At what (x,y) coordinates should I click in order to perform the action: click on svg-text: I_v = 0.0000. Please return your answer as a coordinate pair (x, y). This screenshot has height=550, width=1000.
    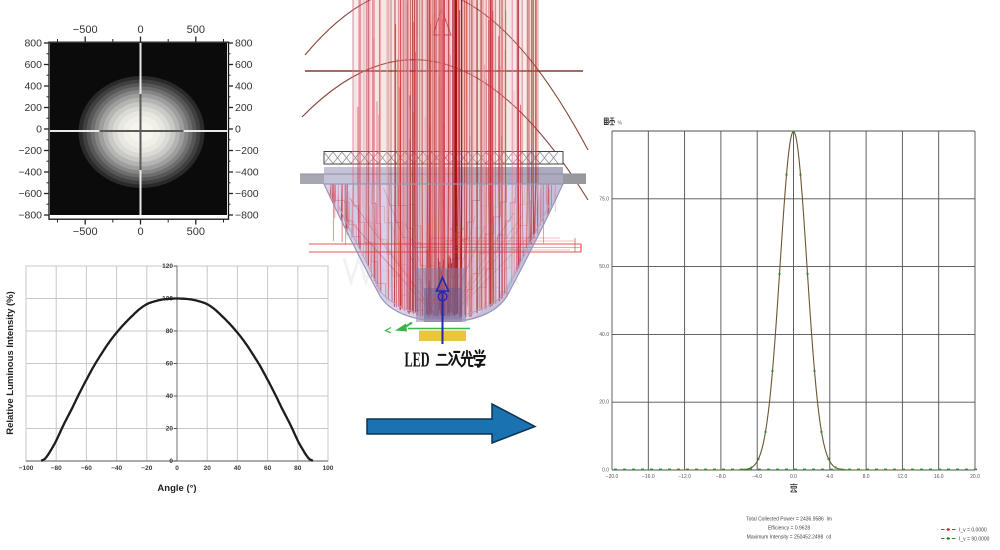
    Looking at the image, I should click on (973, 531).